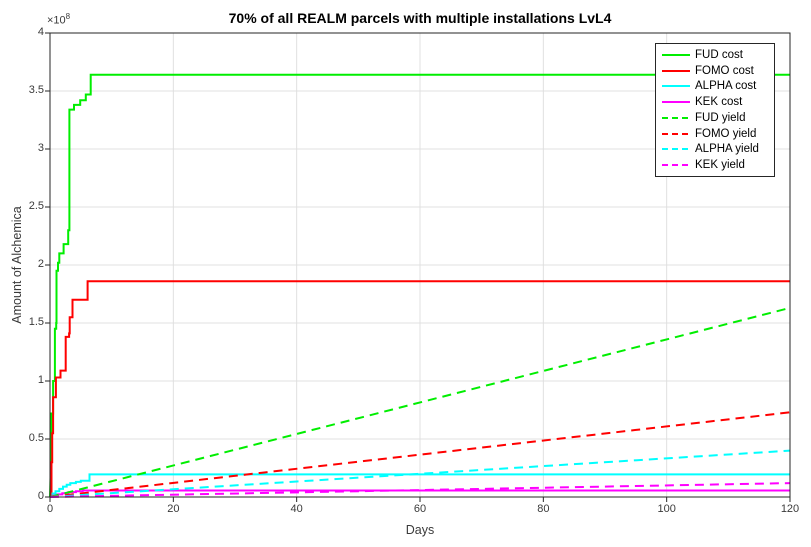 This screenshot has height=547, width=811. Describe the element at coordinates (719, 54) in the screenshot. I see `legend-label: FUD cost` at that location.